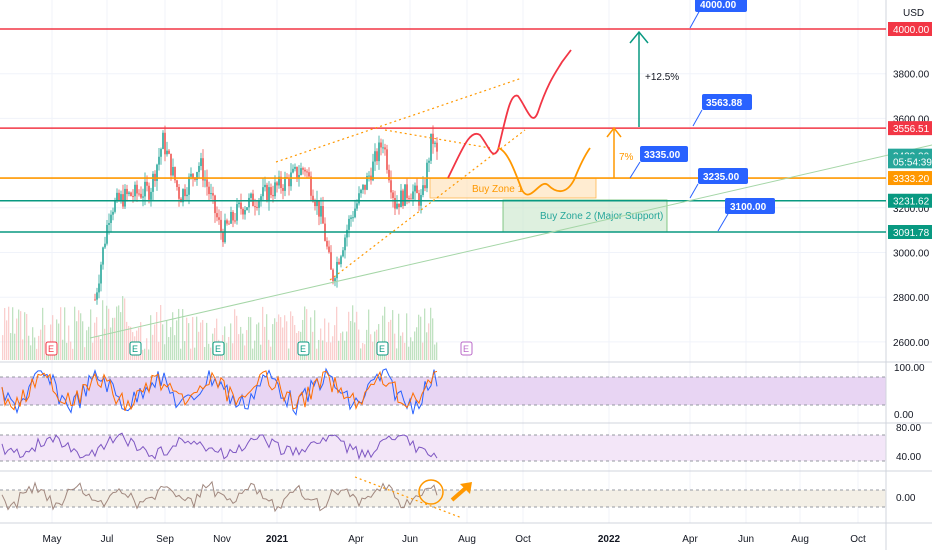 The width and height of the screenshot is (932, 550). I want to click on price-tag-label: 3333.20, so click(911, 179).